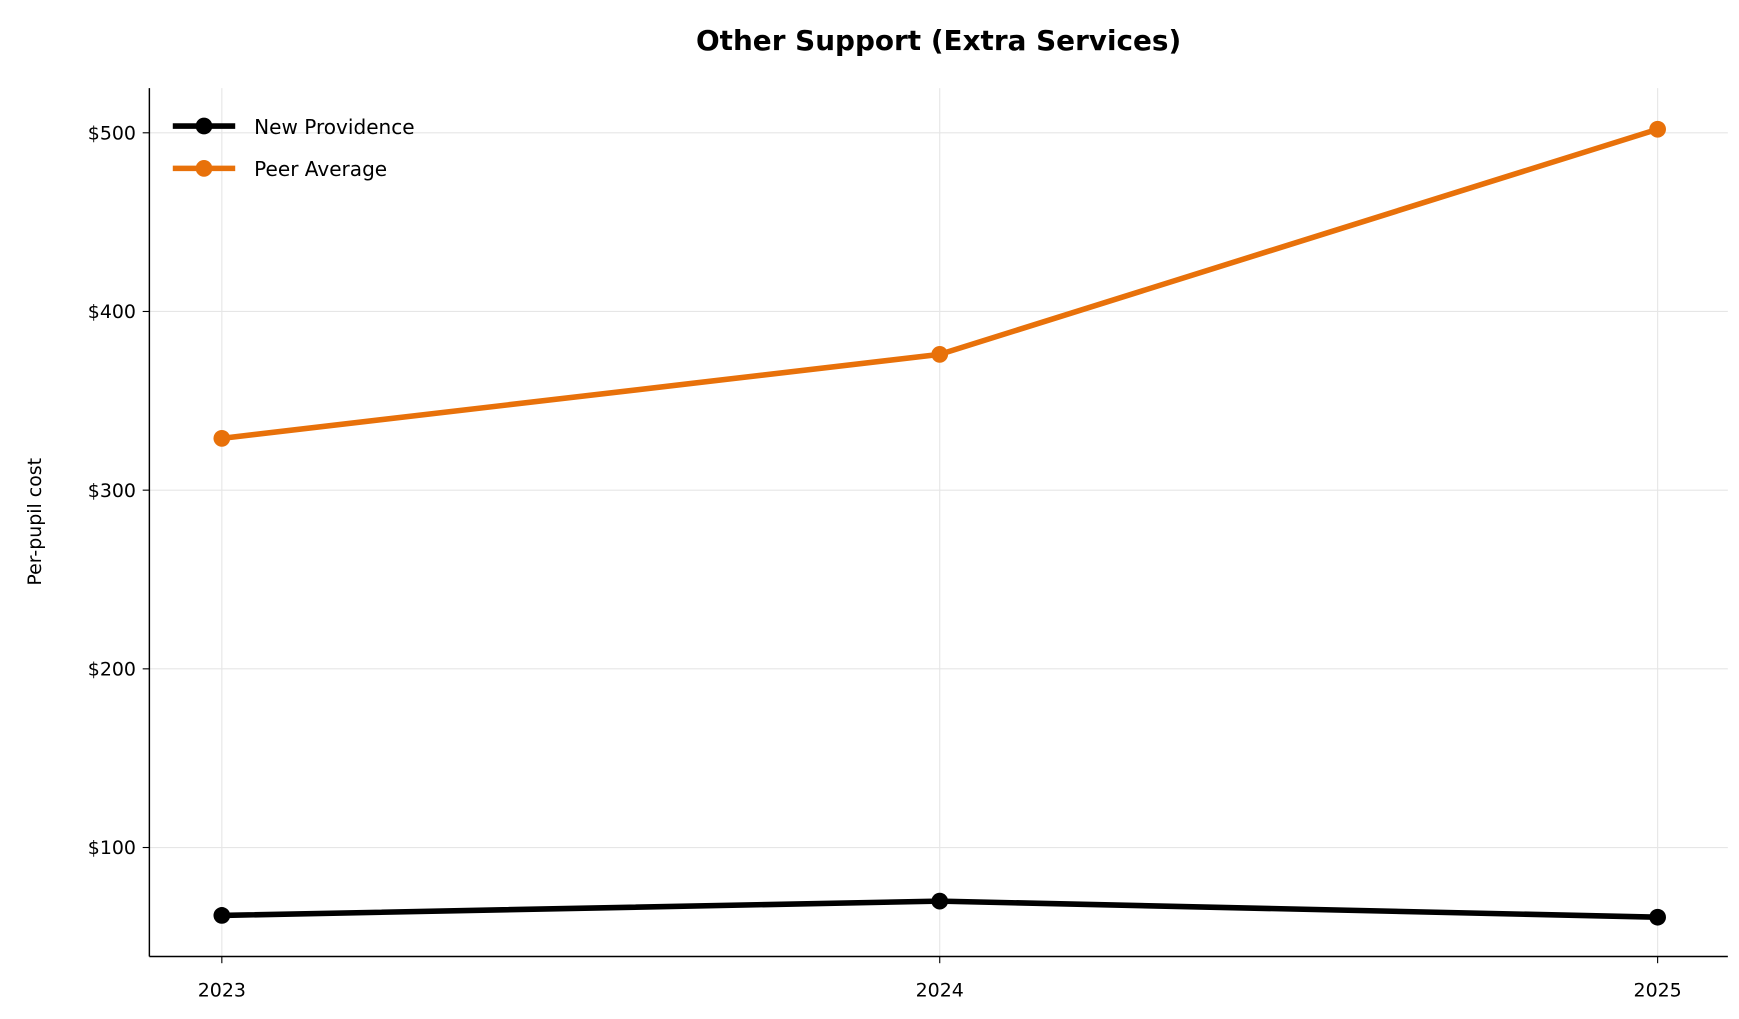 The height and width of the screenshot is (1019, 1739). Describe the element at coordinates (1658, 991) in the screenshot. I see `x-tick-label: 2025` at that location.